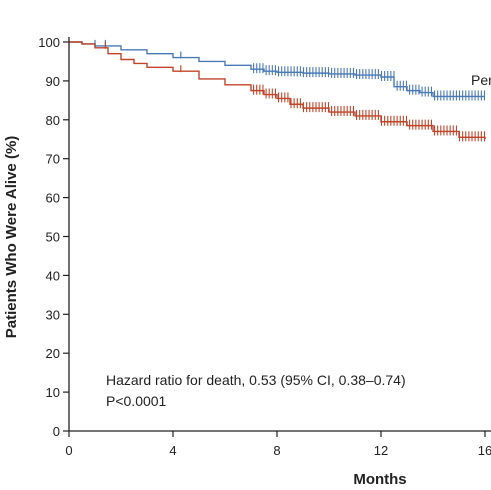  What do you see at coordinates (481, 80) in the screenshot?
I see `series-label-blue: Per` at bounding box center [481, 80].